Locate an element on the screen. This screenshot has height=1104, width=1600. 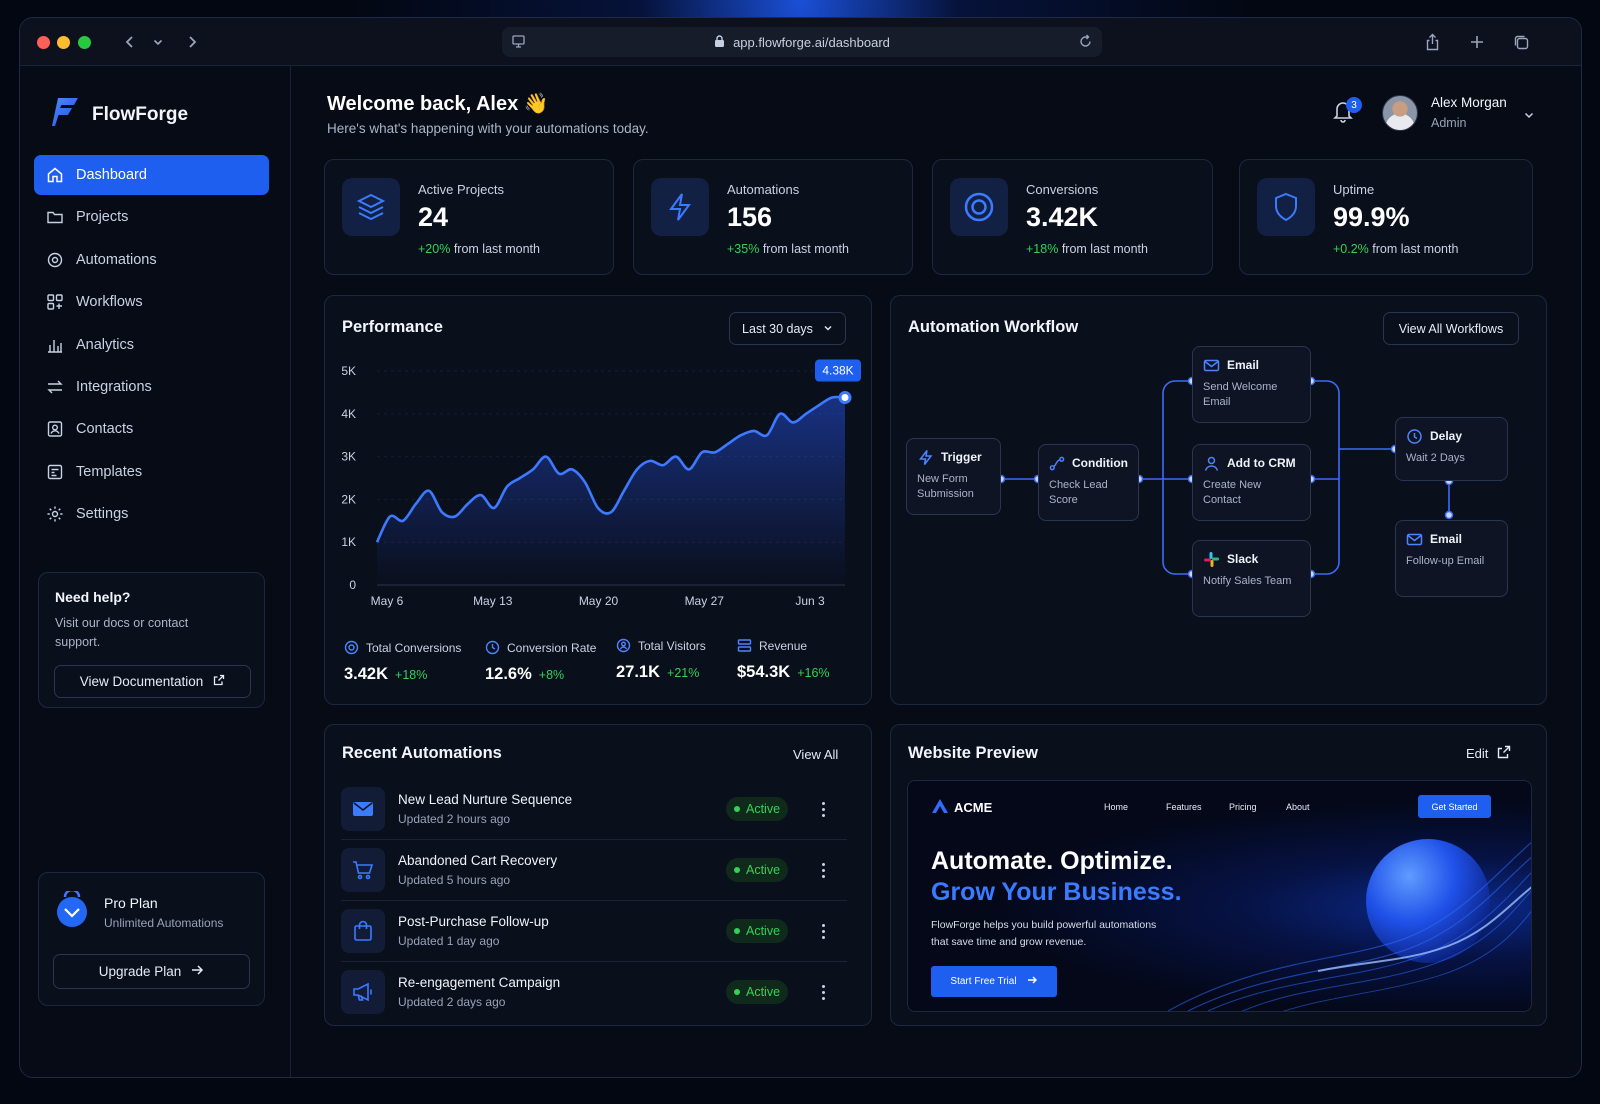
automation-name: Abandoned Cart Recovery is located at coordinates (478, 860).